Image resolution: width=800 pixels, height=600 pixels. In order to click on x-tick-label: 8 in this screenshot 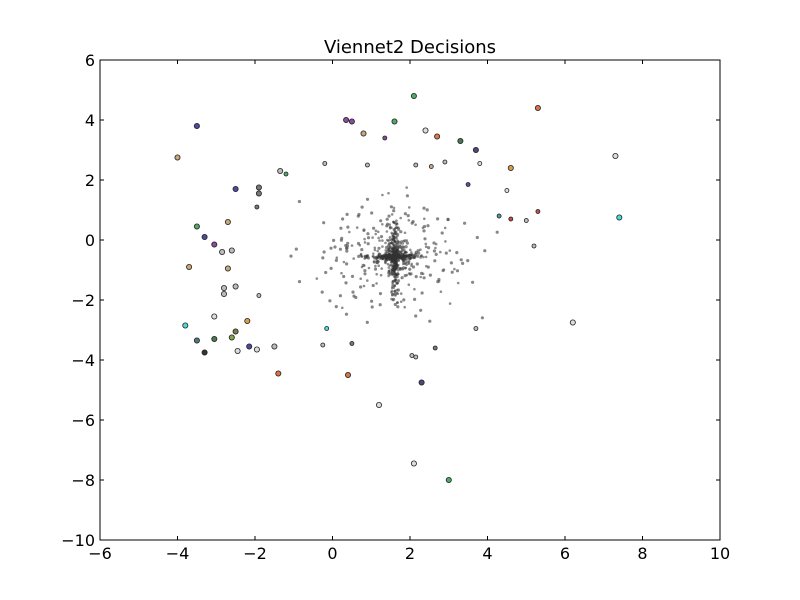, I will do `click(642, 553)`.